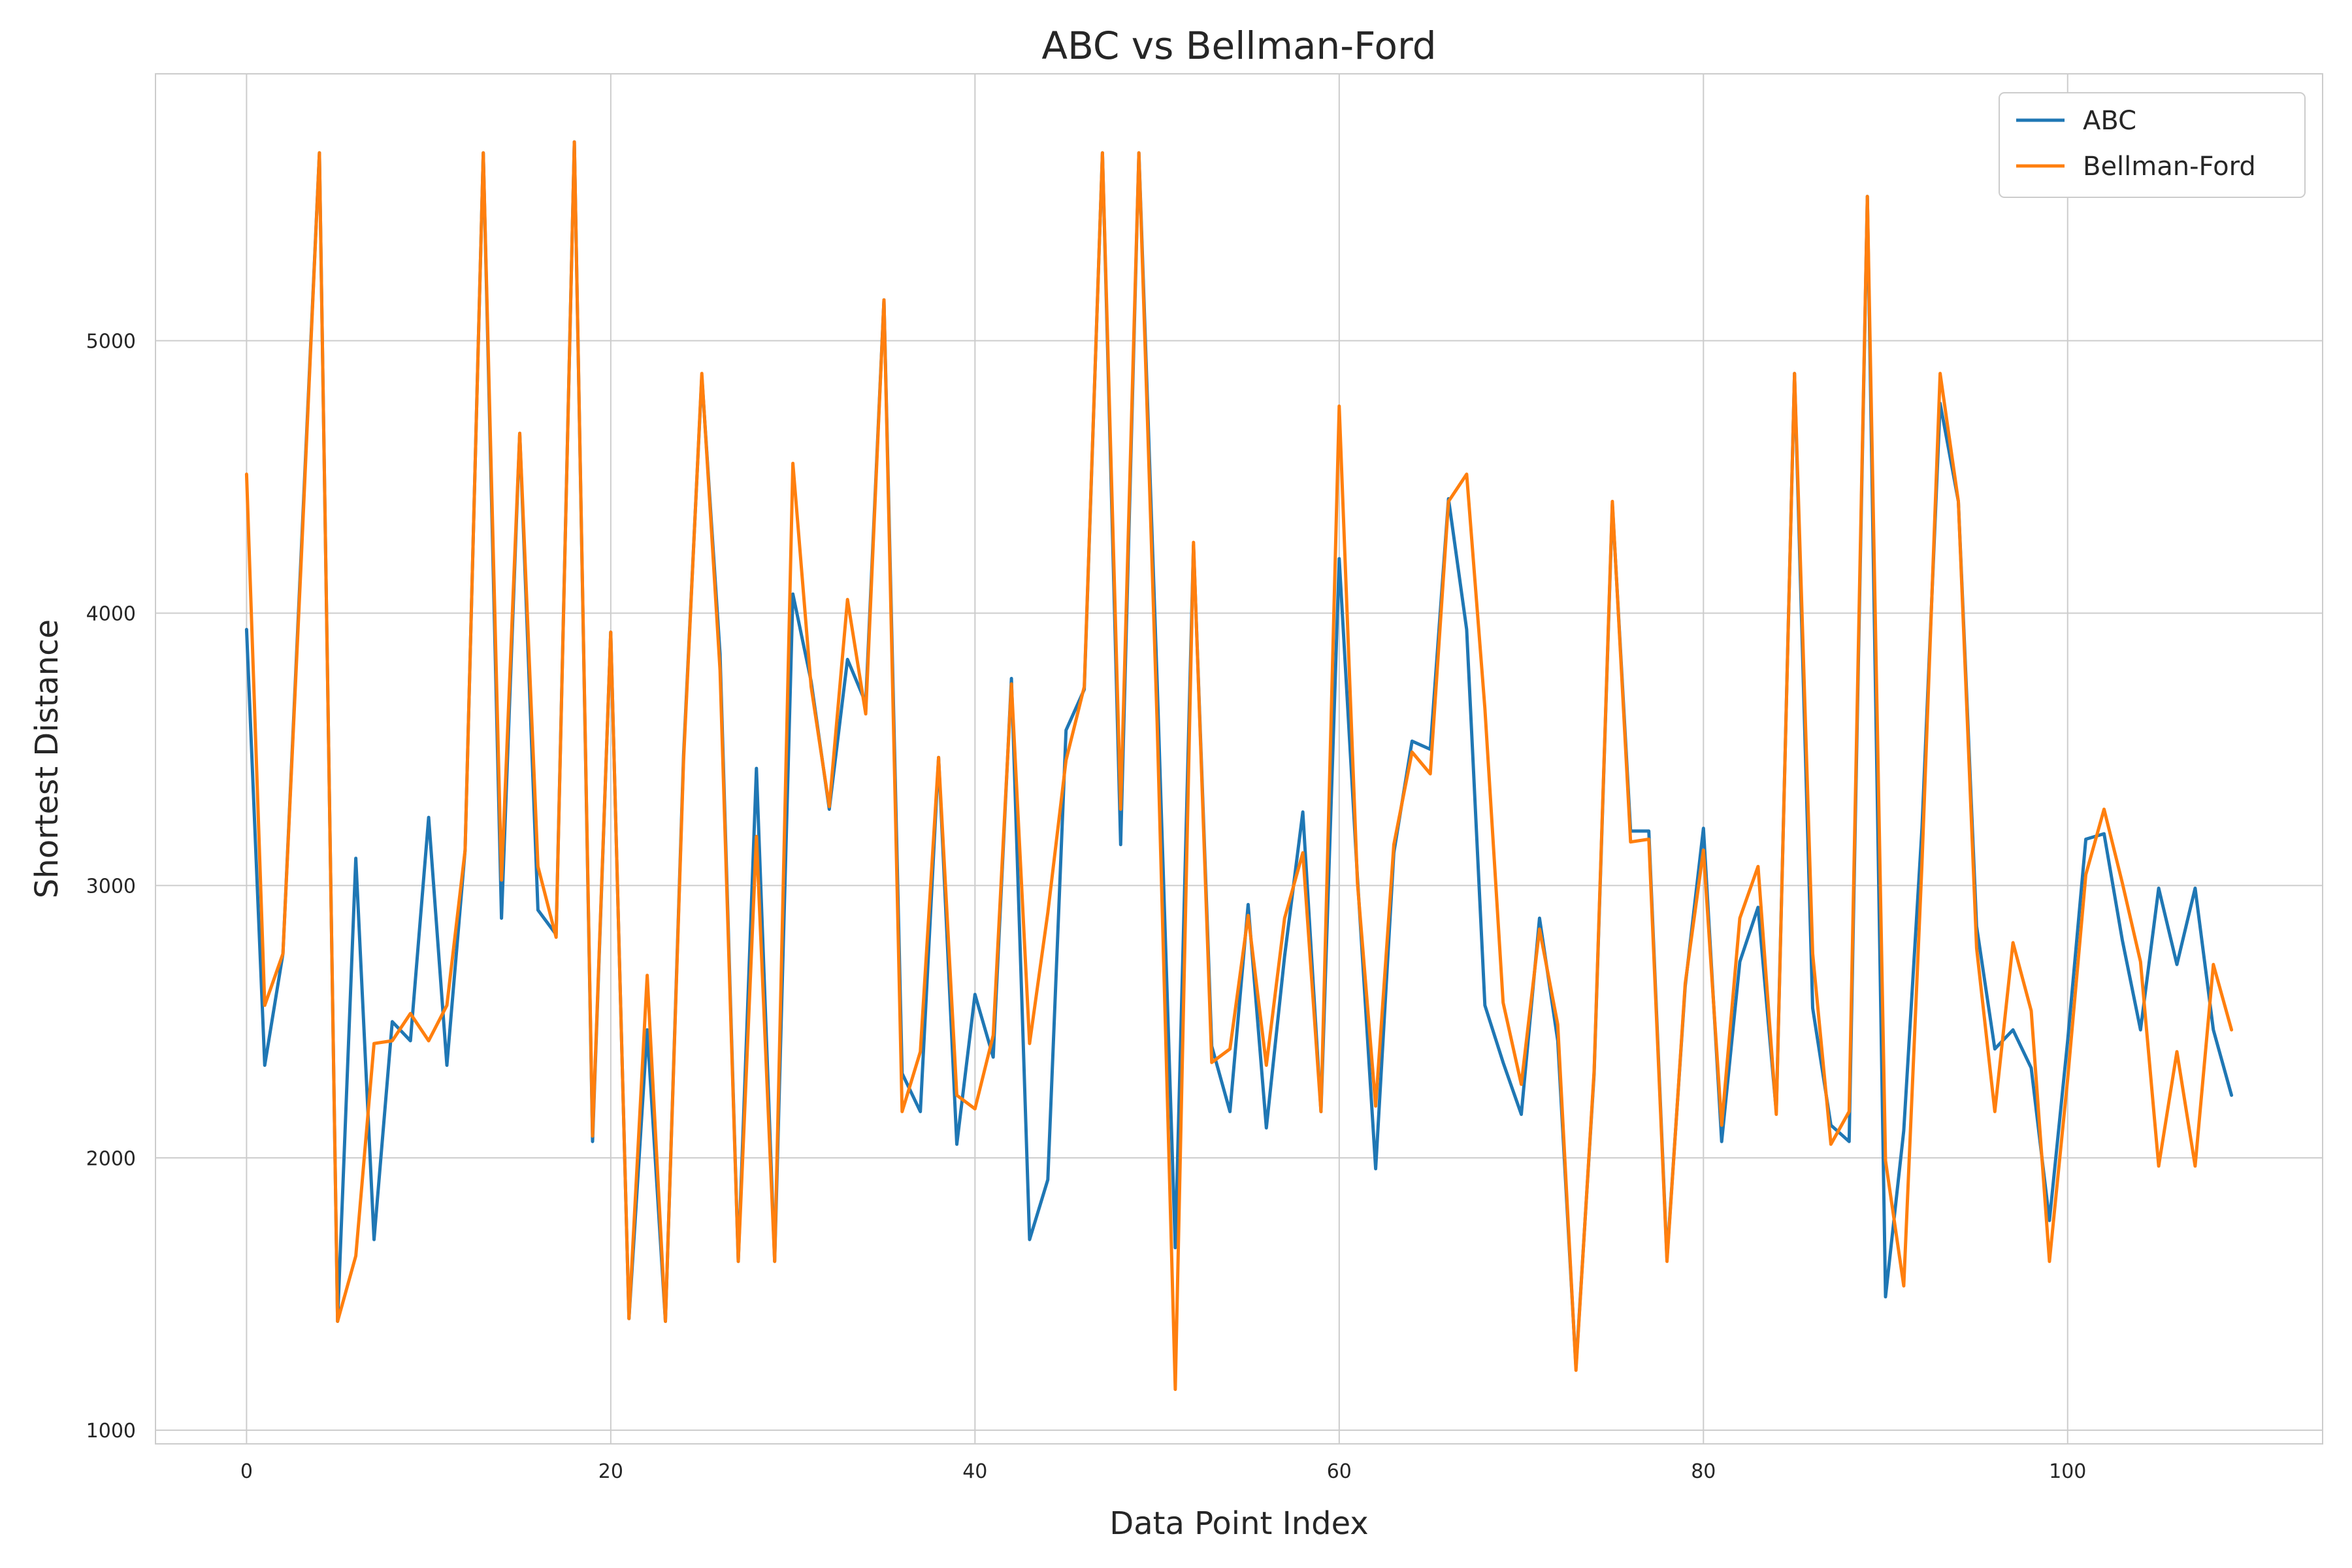 This screenshot has height=1568, width=2352. What do you see at coordinates (1238, 46) in the screenshot?
I see `chart-title: ABC vs Bellman-Ford` at bounding box center [1238, 46].